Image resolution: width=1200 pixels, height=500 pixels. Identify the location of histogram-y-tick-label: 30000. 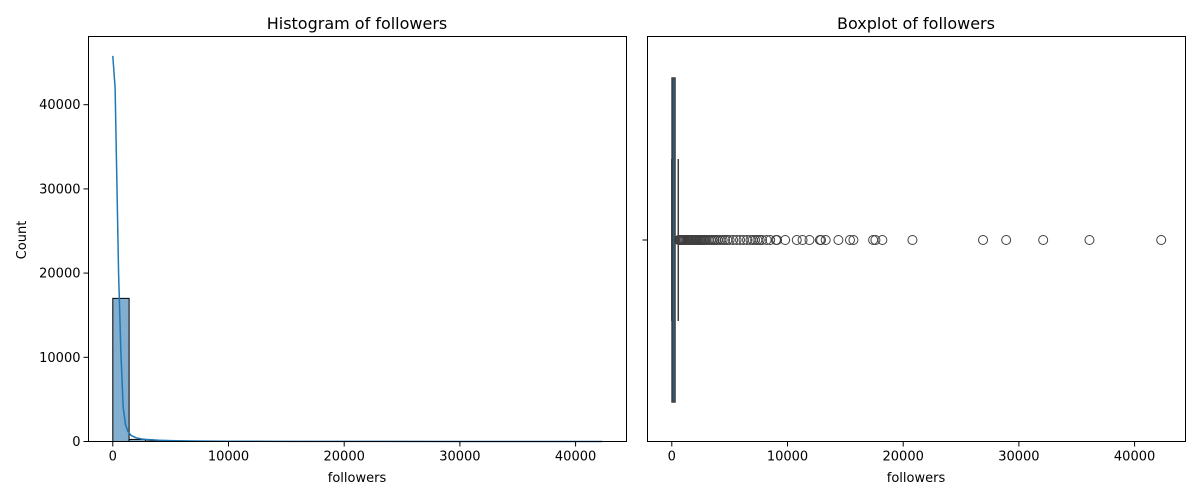
(59, 189).